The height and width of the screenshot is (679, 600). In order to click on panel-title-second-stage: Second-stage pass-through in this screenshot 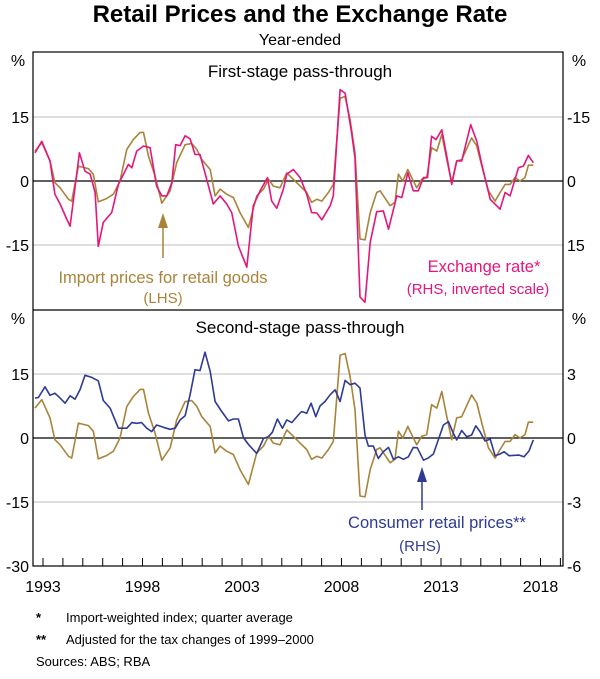, I will do `click(300, 327)`.